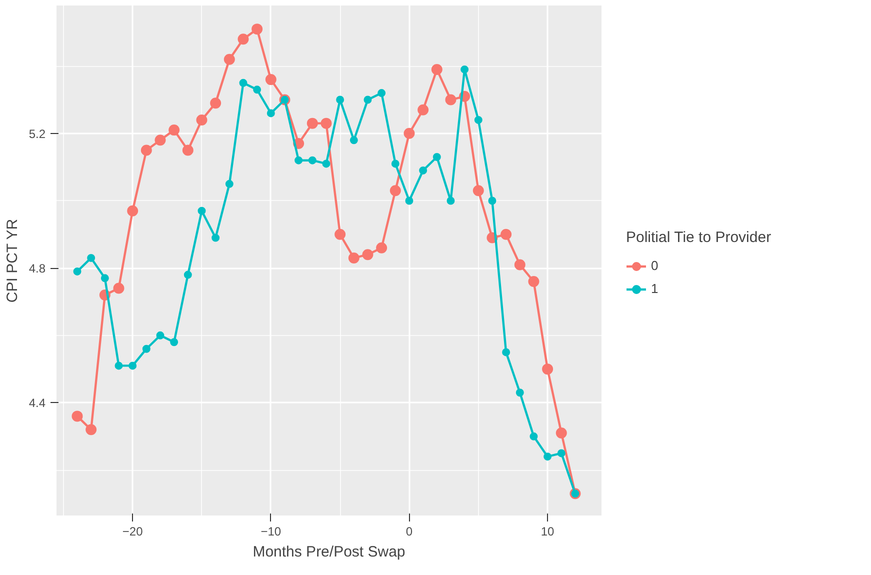  Describe the element at coordinates (37, 403) in the screenshot. I see `y-tick-label: 4.4` at that location.